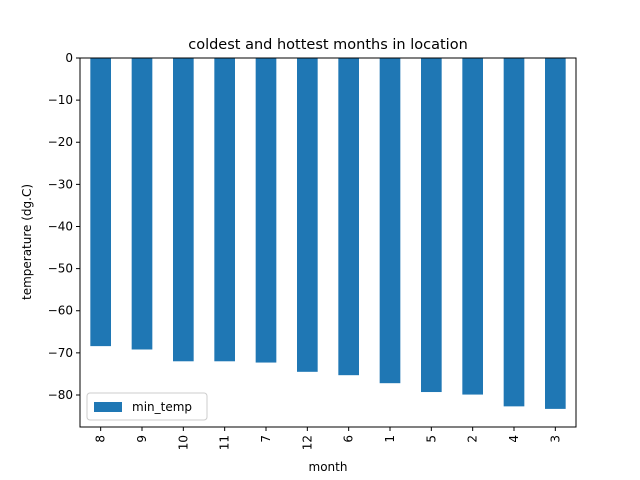 This screenshot has width=640, height=480. I want to click on y-tick-label: −80, so click(60, 395).